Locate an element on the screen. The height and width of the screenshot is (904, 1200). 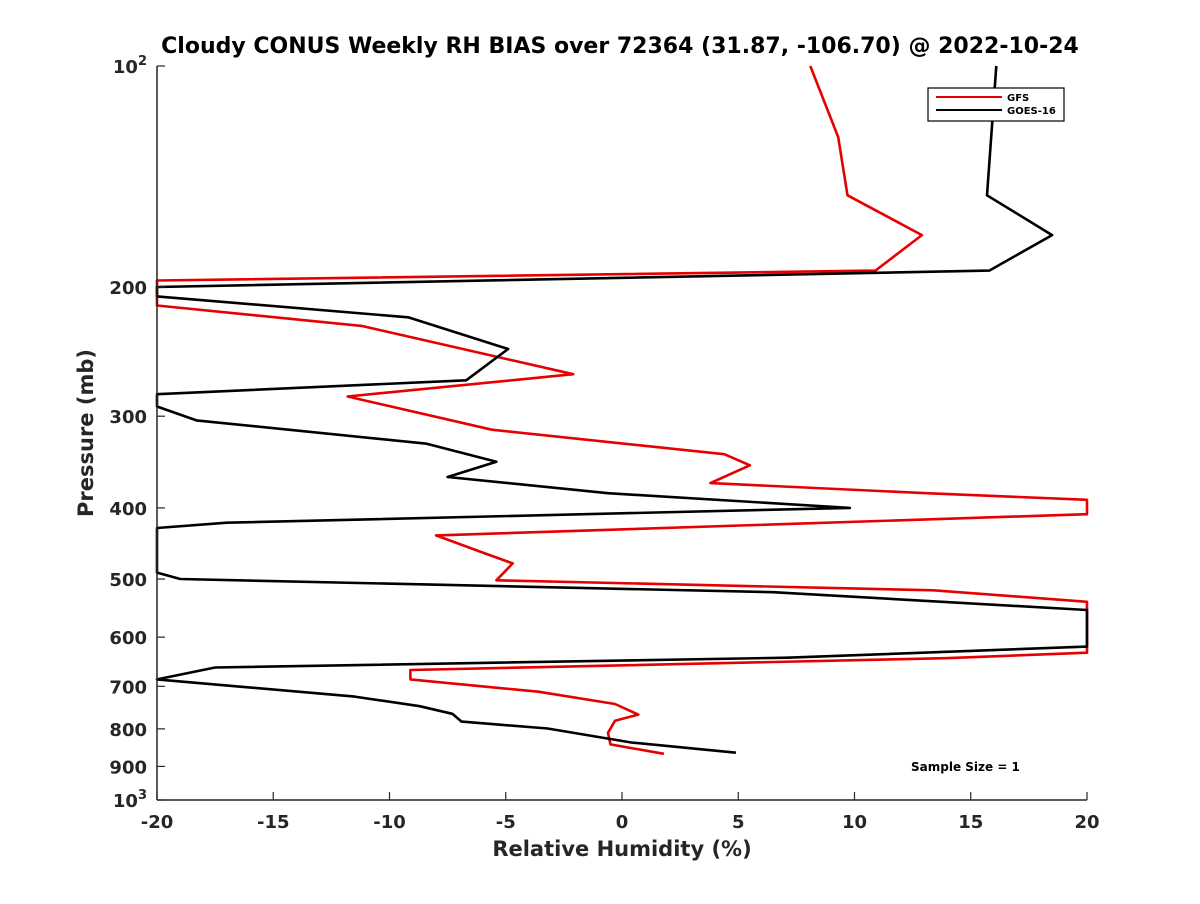
y-tick-label: 900 is located at coordinates (128, 767).